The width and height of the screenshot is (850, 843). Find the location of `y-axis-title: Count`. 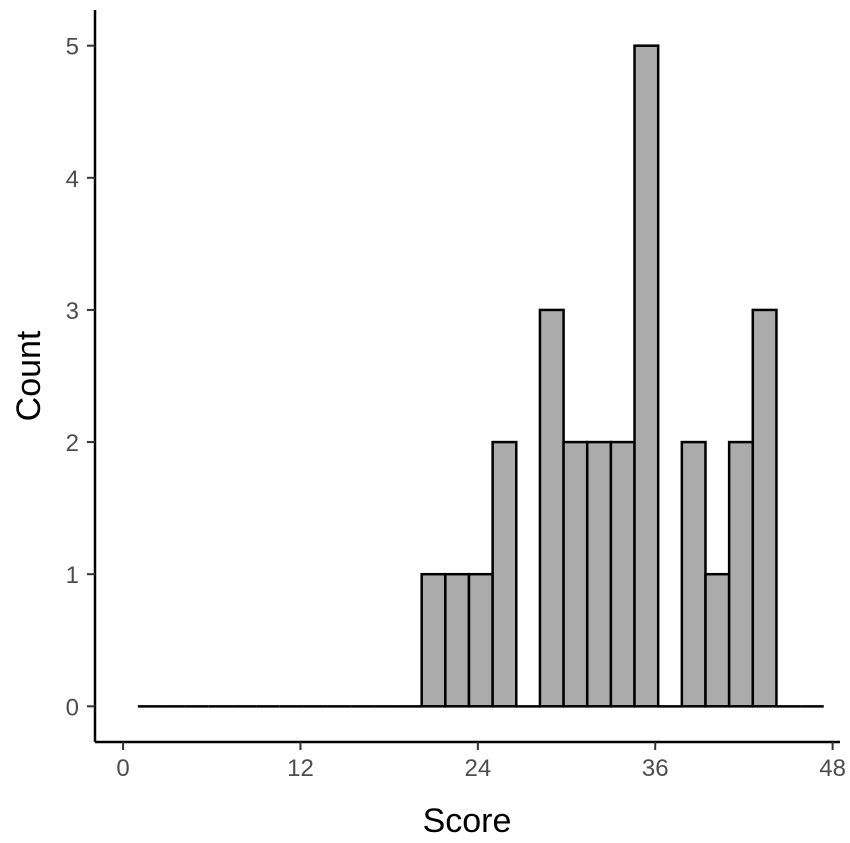

y-axis-title: Count is located at coordinates (29, 375).